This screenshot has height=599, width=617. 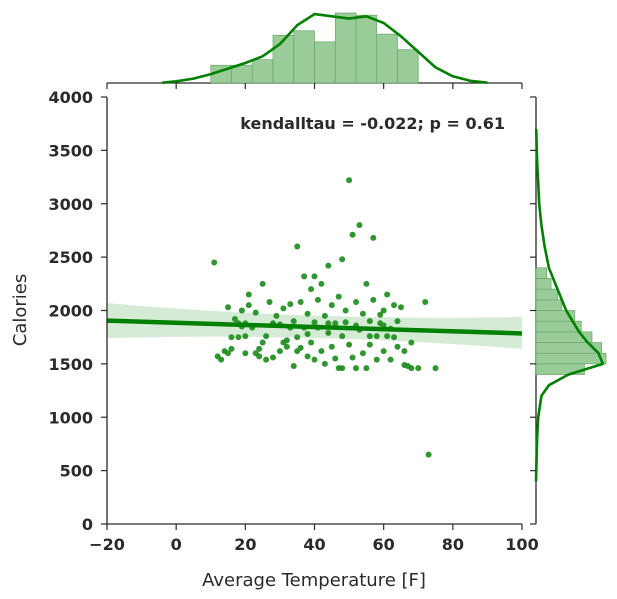 What do you see at coordinates (372, 123) in the screenshot?
I see `annotation-text: kendalltau = -0.022; p = 0.61` at bounding box center [372, 123].